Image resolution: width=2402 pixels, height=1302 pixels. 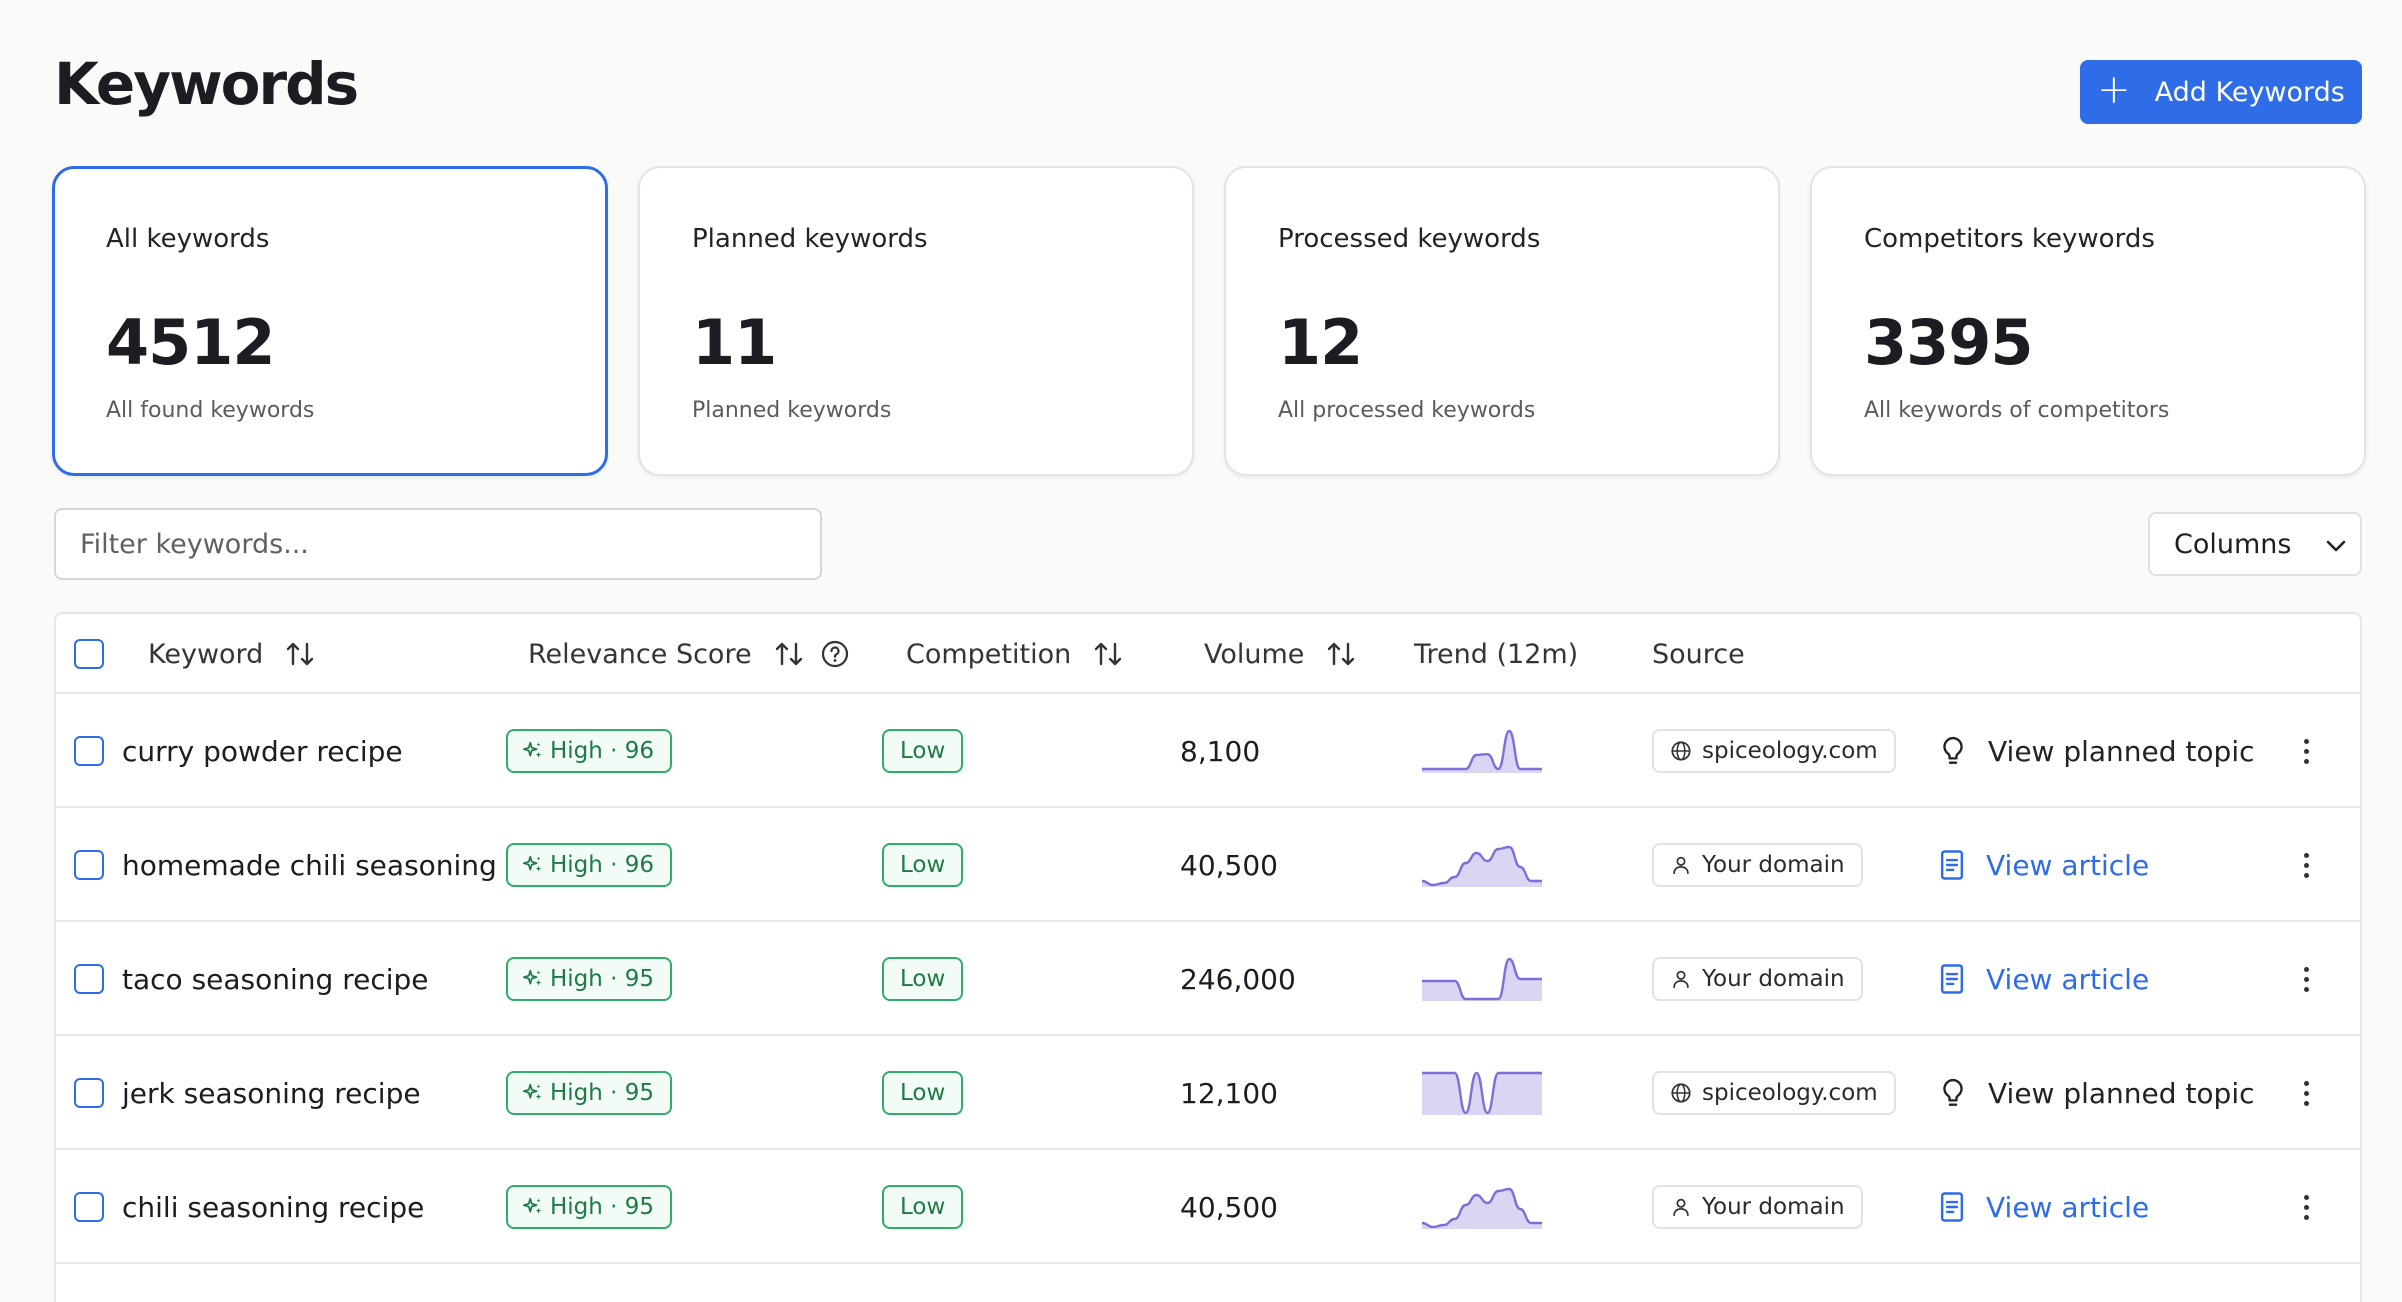 I want to click on header-trend: Trend (12m), so click(x=1496, y=654).